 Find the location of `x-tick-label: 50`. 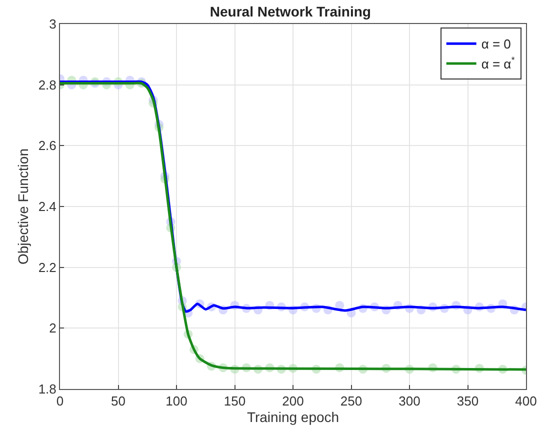

x-tick-label: 50 is located at coordinates (118, 401).